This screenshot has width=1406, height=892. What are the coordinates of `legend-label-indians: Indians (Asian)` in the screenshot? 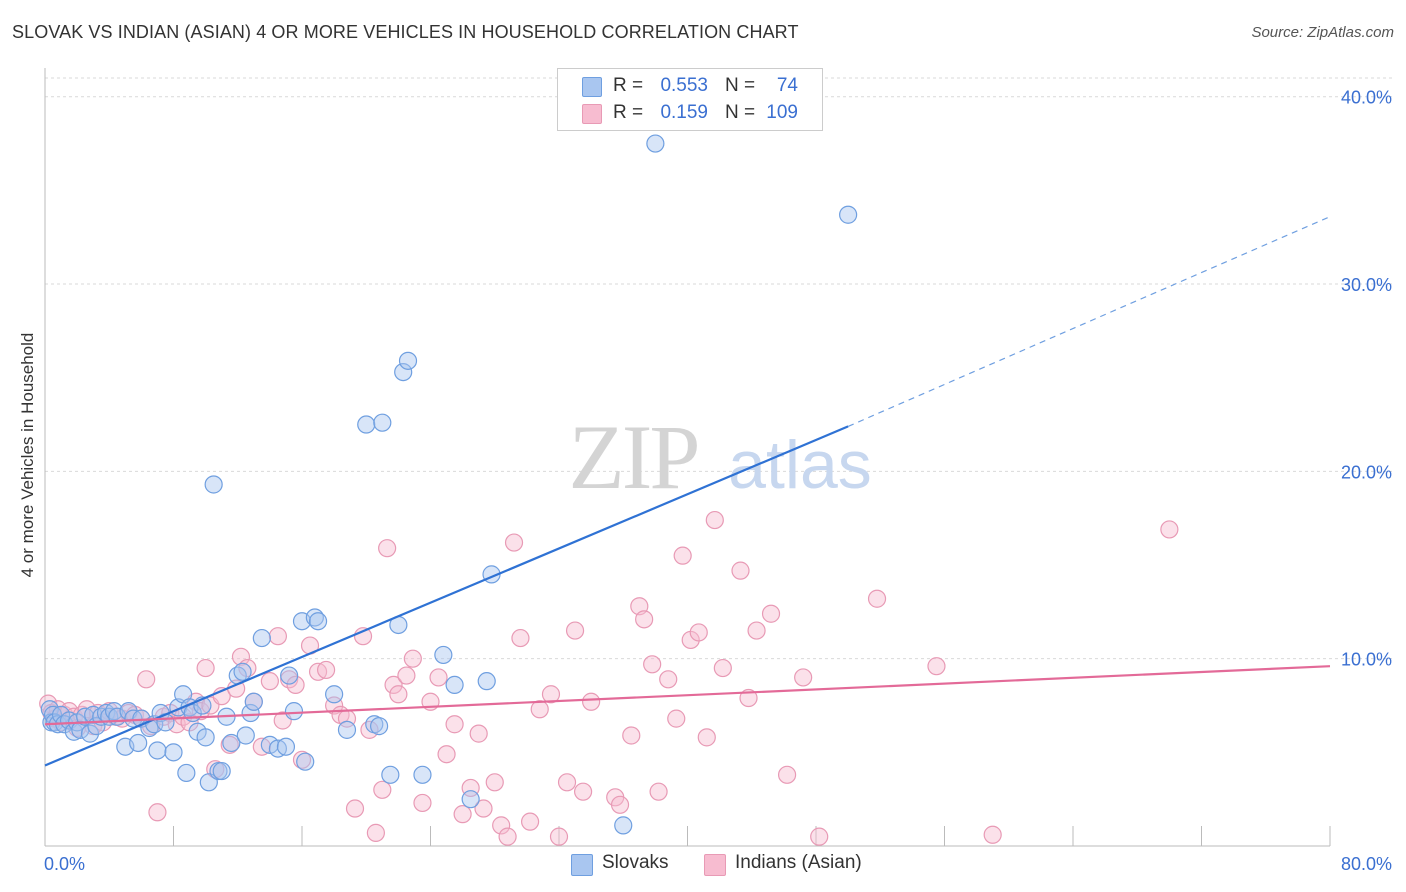 It's located at (798, 862).